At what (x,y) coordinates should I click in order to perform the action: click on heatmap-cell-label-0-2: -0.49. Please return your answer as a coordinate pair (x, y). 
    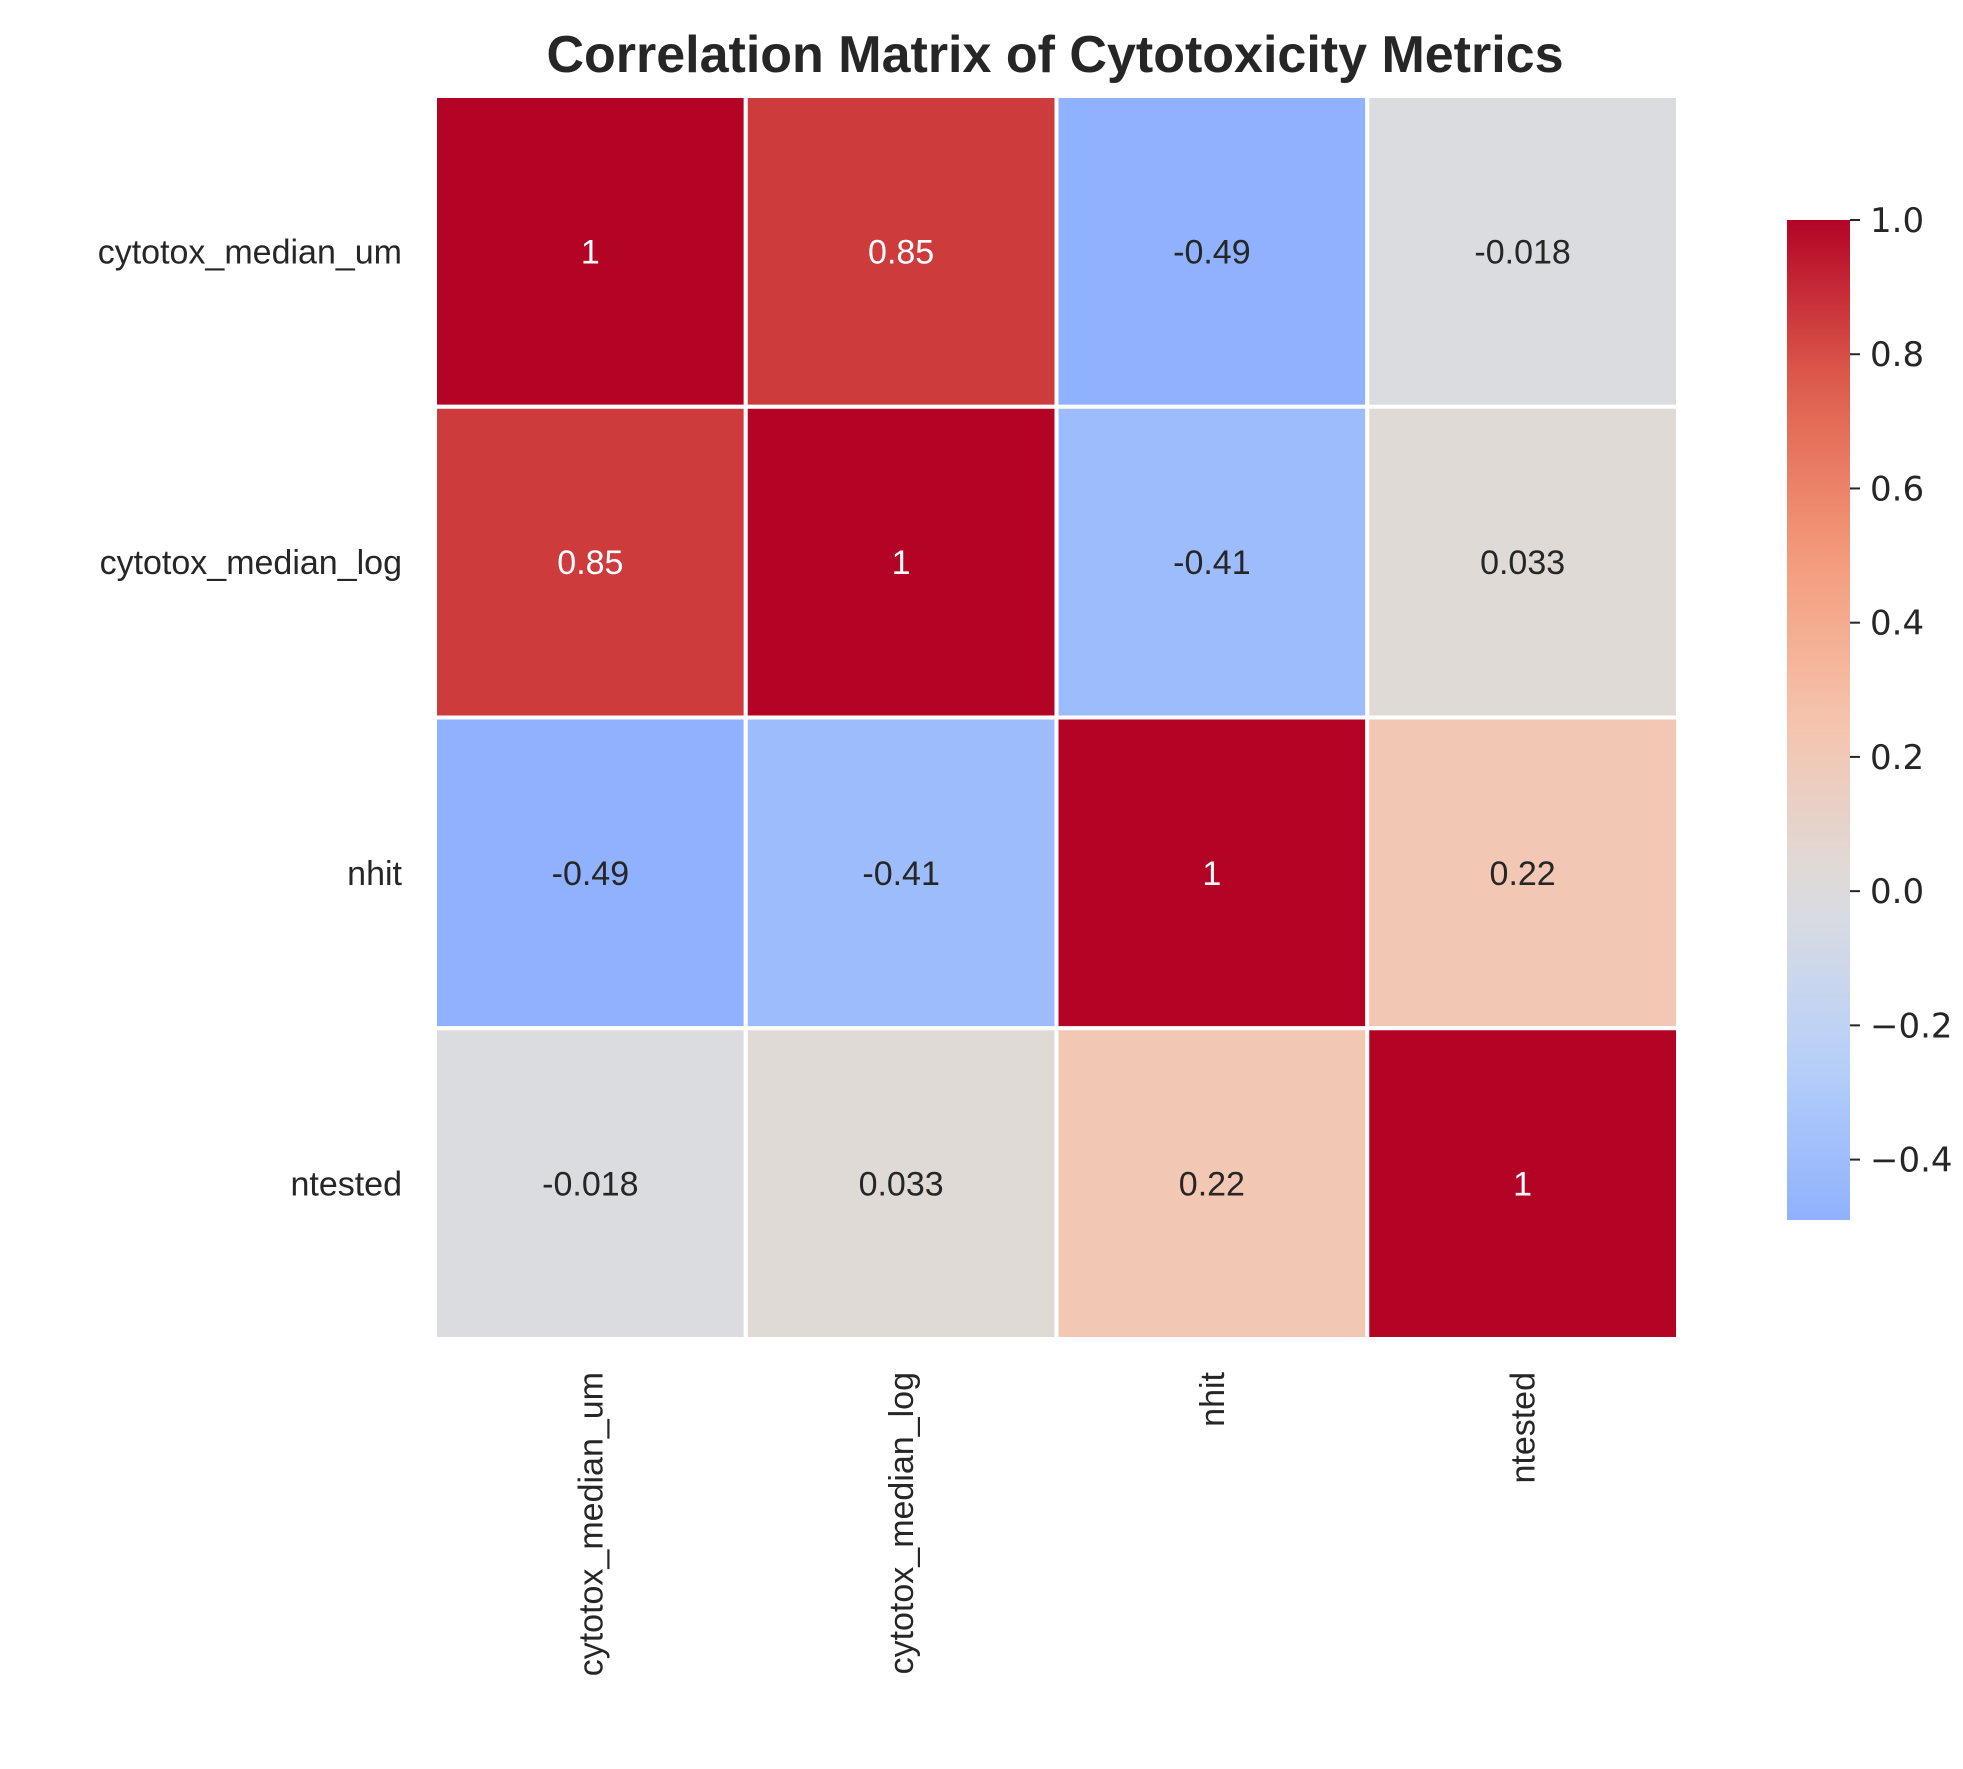
    Looking at the image, I should click on (1212, 252).